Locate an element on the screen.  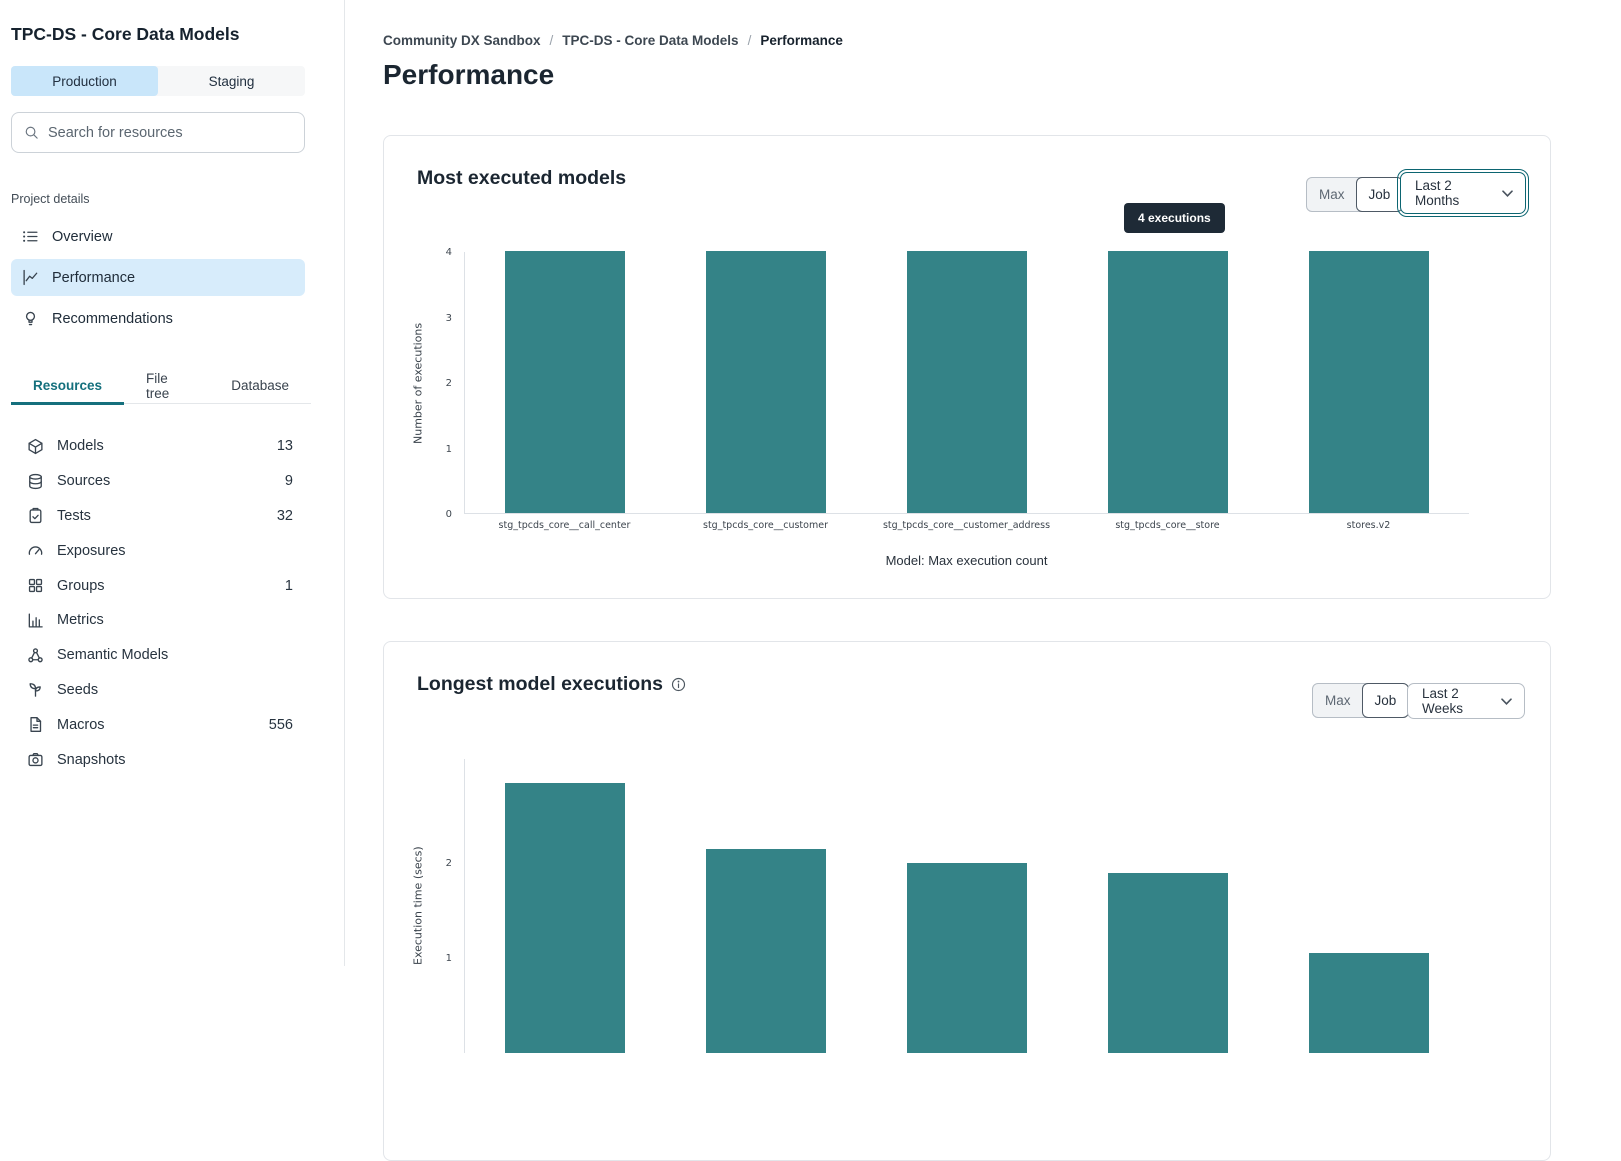
env-tab-production: Production is located at coordinates (84, 81).